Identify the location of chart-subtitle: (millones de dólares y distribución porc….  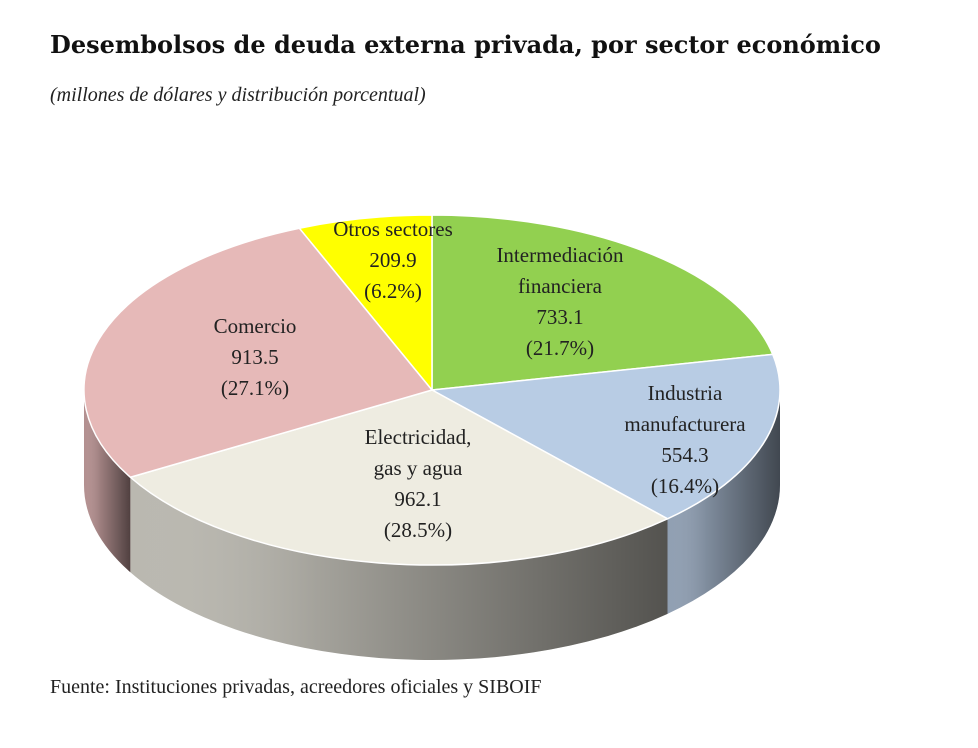
(238, 95).